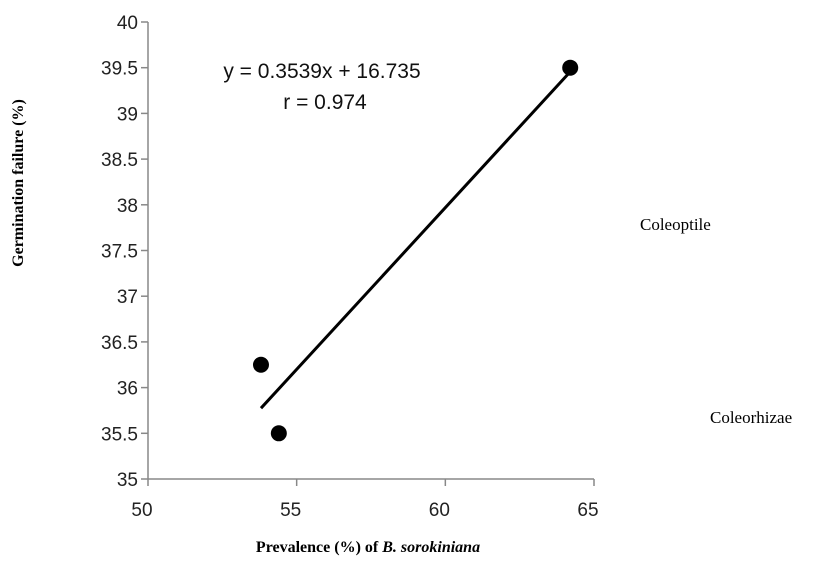 Image resolution: width=830 pixels, height=563 pixels. I want to click on y-tick-label: 40, so click(127, 23).